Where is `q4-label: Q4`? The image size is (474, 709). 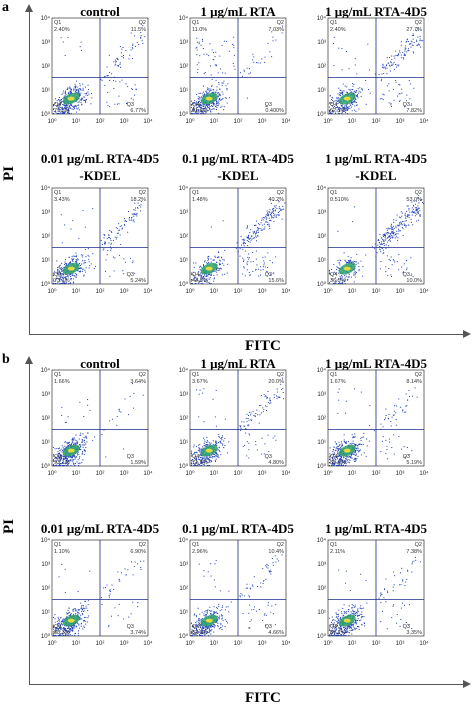 q4-label: Q4 is located at coordinates (195, 105).